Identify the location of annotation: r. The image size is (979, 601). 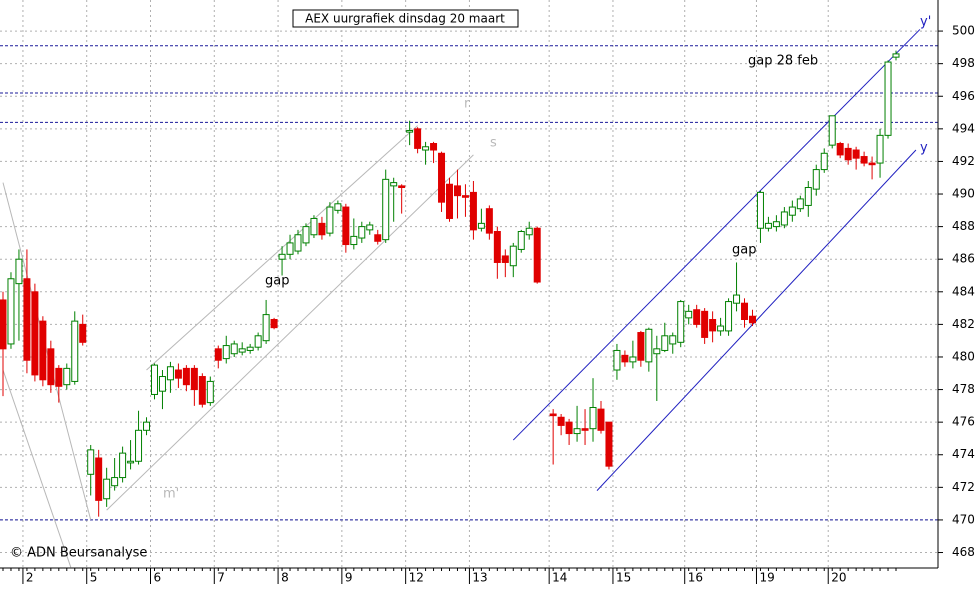
(467, 104).